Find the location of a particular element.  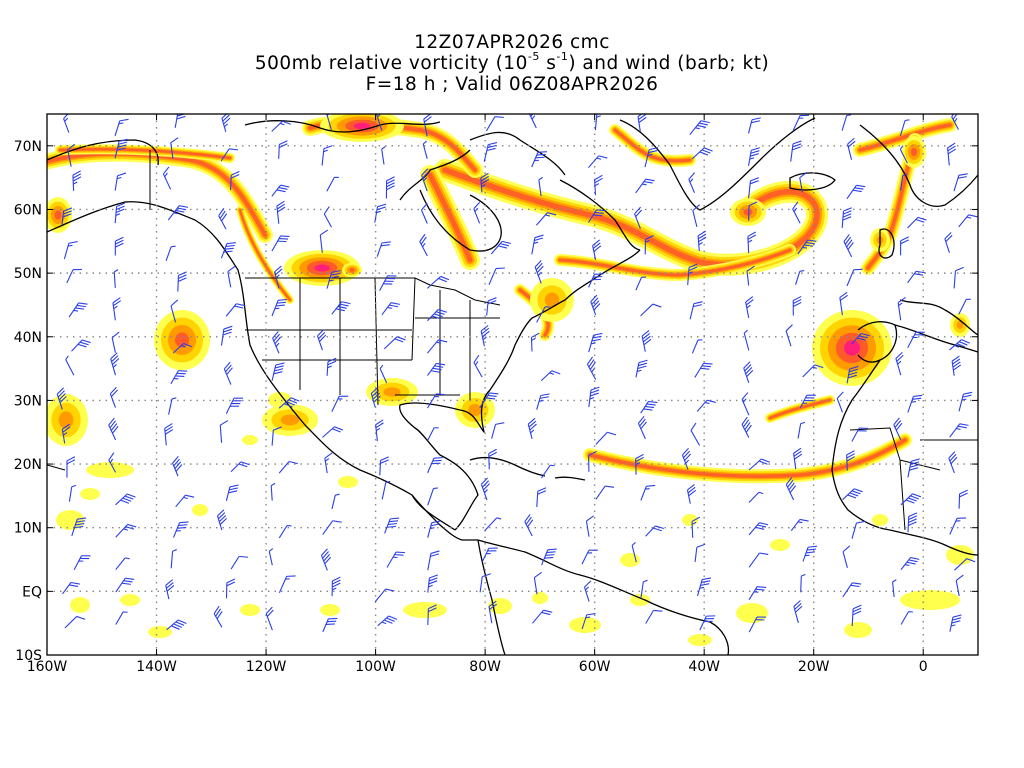

vorticity-patch is located at coordinates (630, 560).